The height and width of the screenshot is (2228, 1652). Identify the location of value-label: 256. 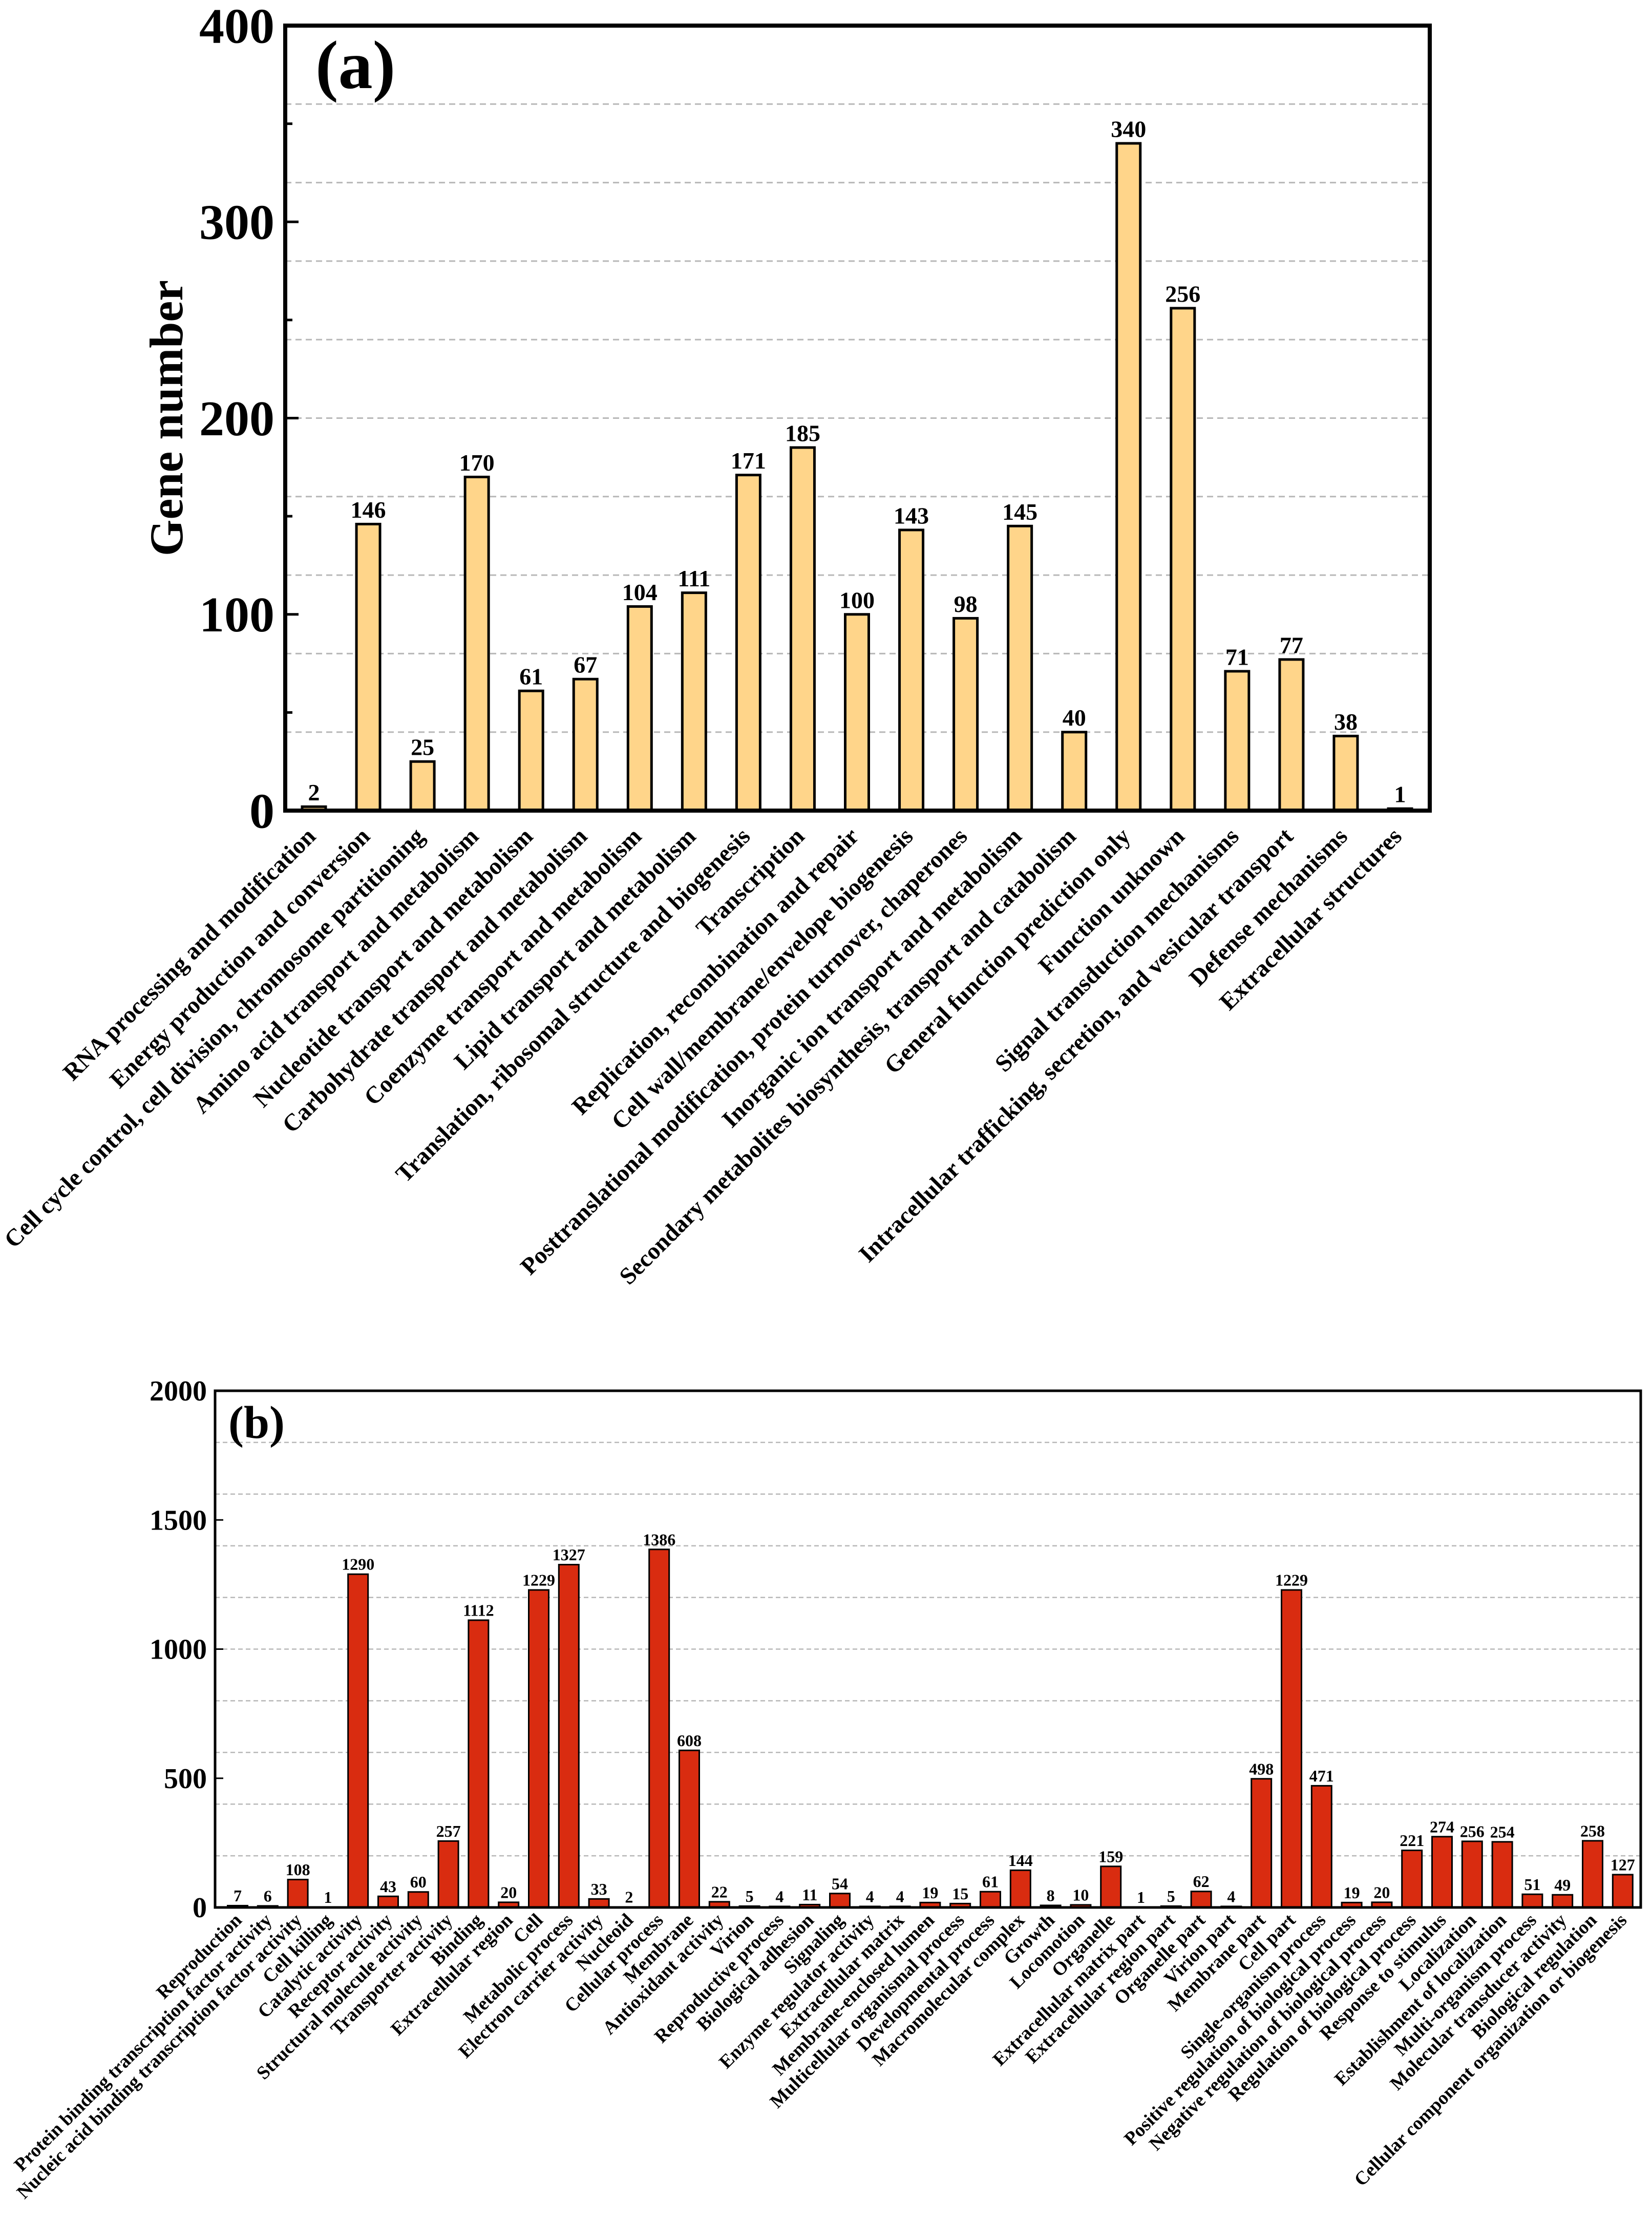
(1182, 294).